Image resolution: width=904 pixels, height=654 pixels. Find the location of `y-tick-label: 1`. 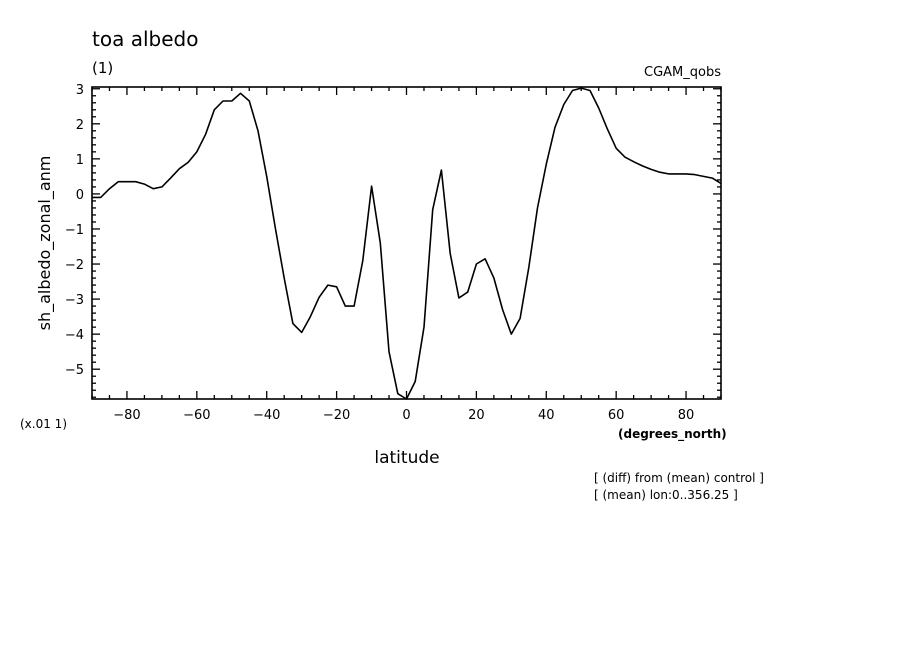

y-tick-label: 1 is located at coordinates (80, 160).